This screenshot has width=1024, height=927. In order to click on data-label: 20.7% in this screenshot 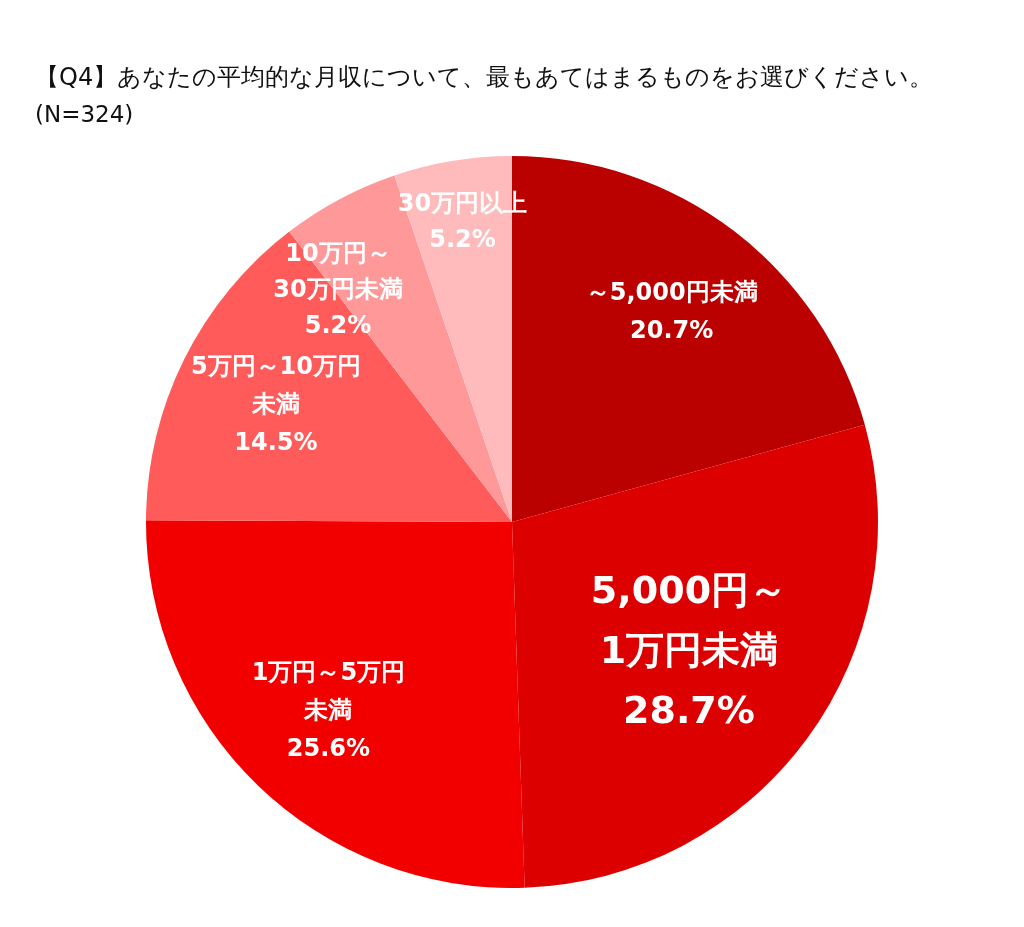, I will do `click(672, 330)`.